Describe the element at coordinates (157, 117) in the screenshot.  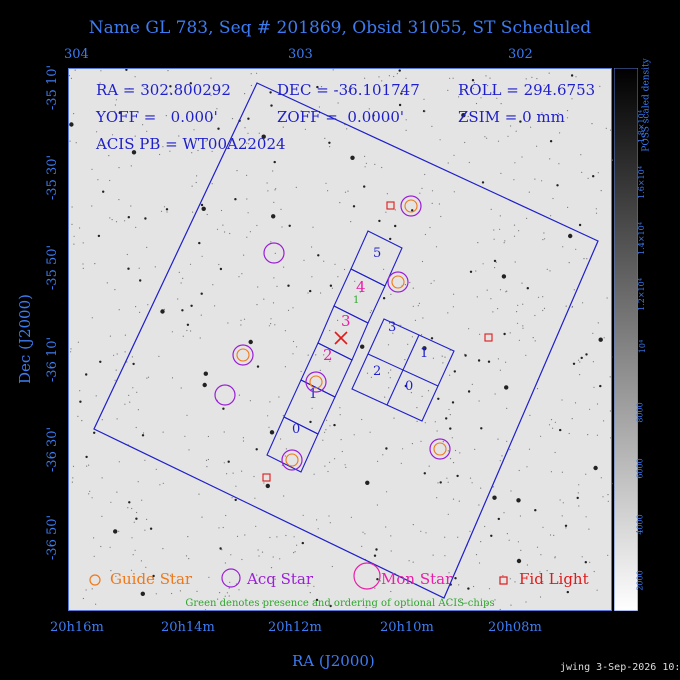
I see `info-yoff: YOFF = 0.000'` at that location.